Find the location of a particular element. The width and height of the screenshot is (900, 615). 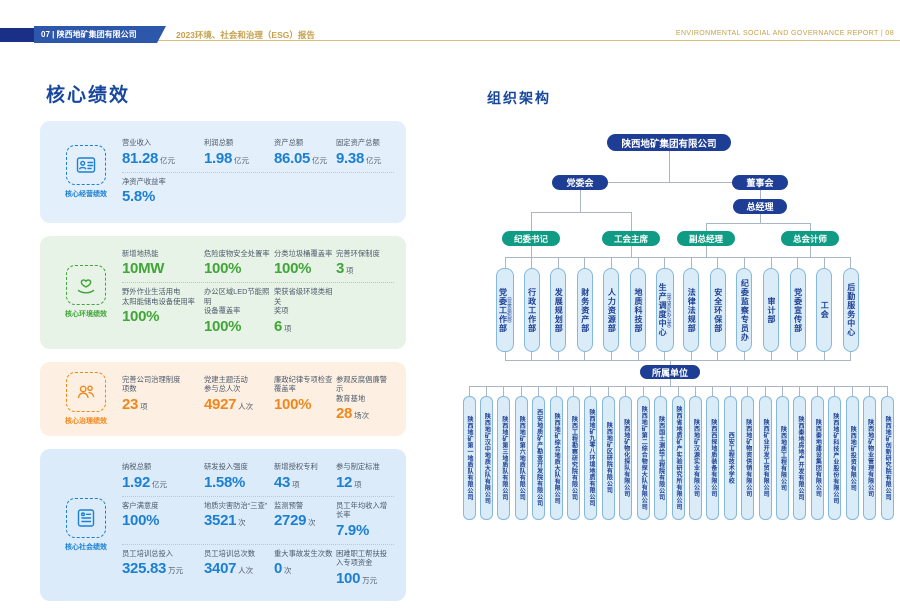

metric: 客户满意度 100% is located at coordinates (163, 515).